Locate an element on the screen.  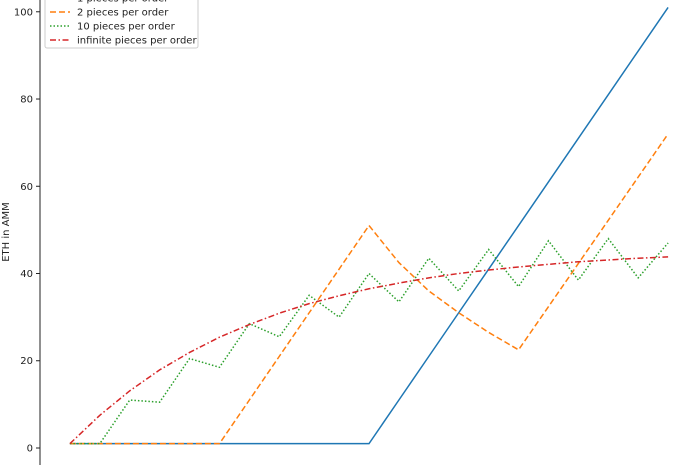
y-tick-label: 40 is located at coordinates (26, 274).